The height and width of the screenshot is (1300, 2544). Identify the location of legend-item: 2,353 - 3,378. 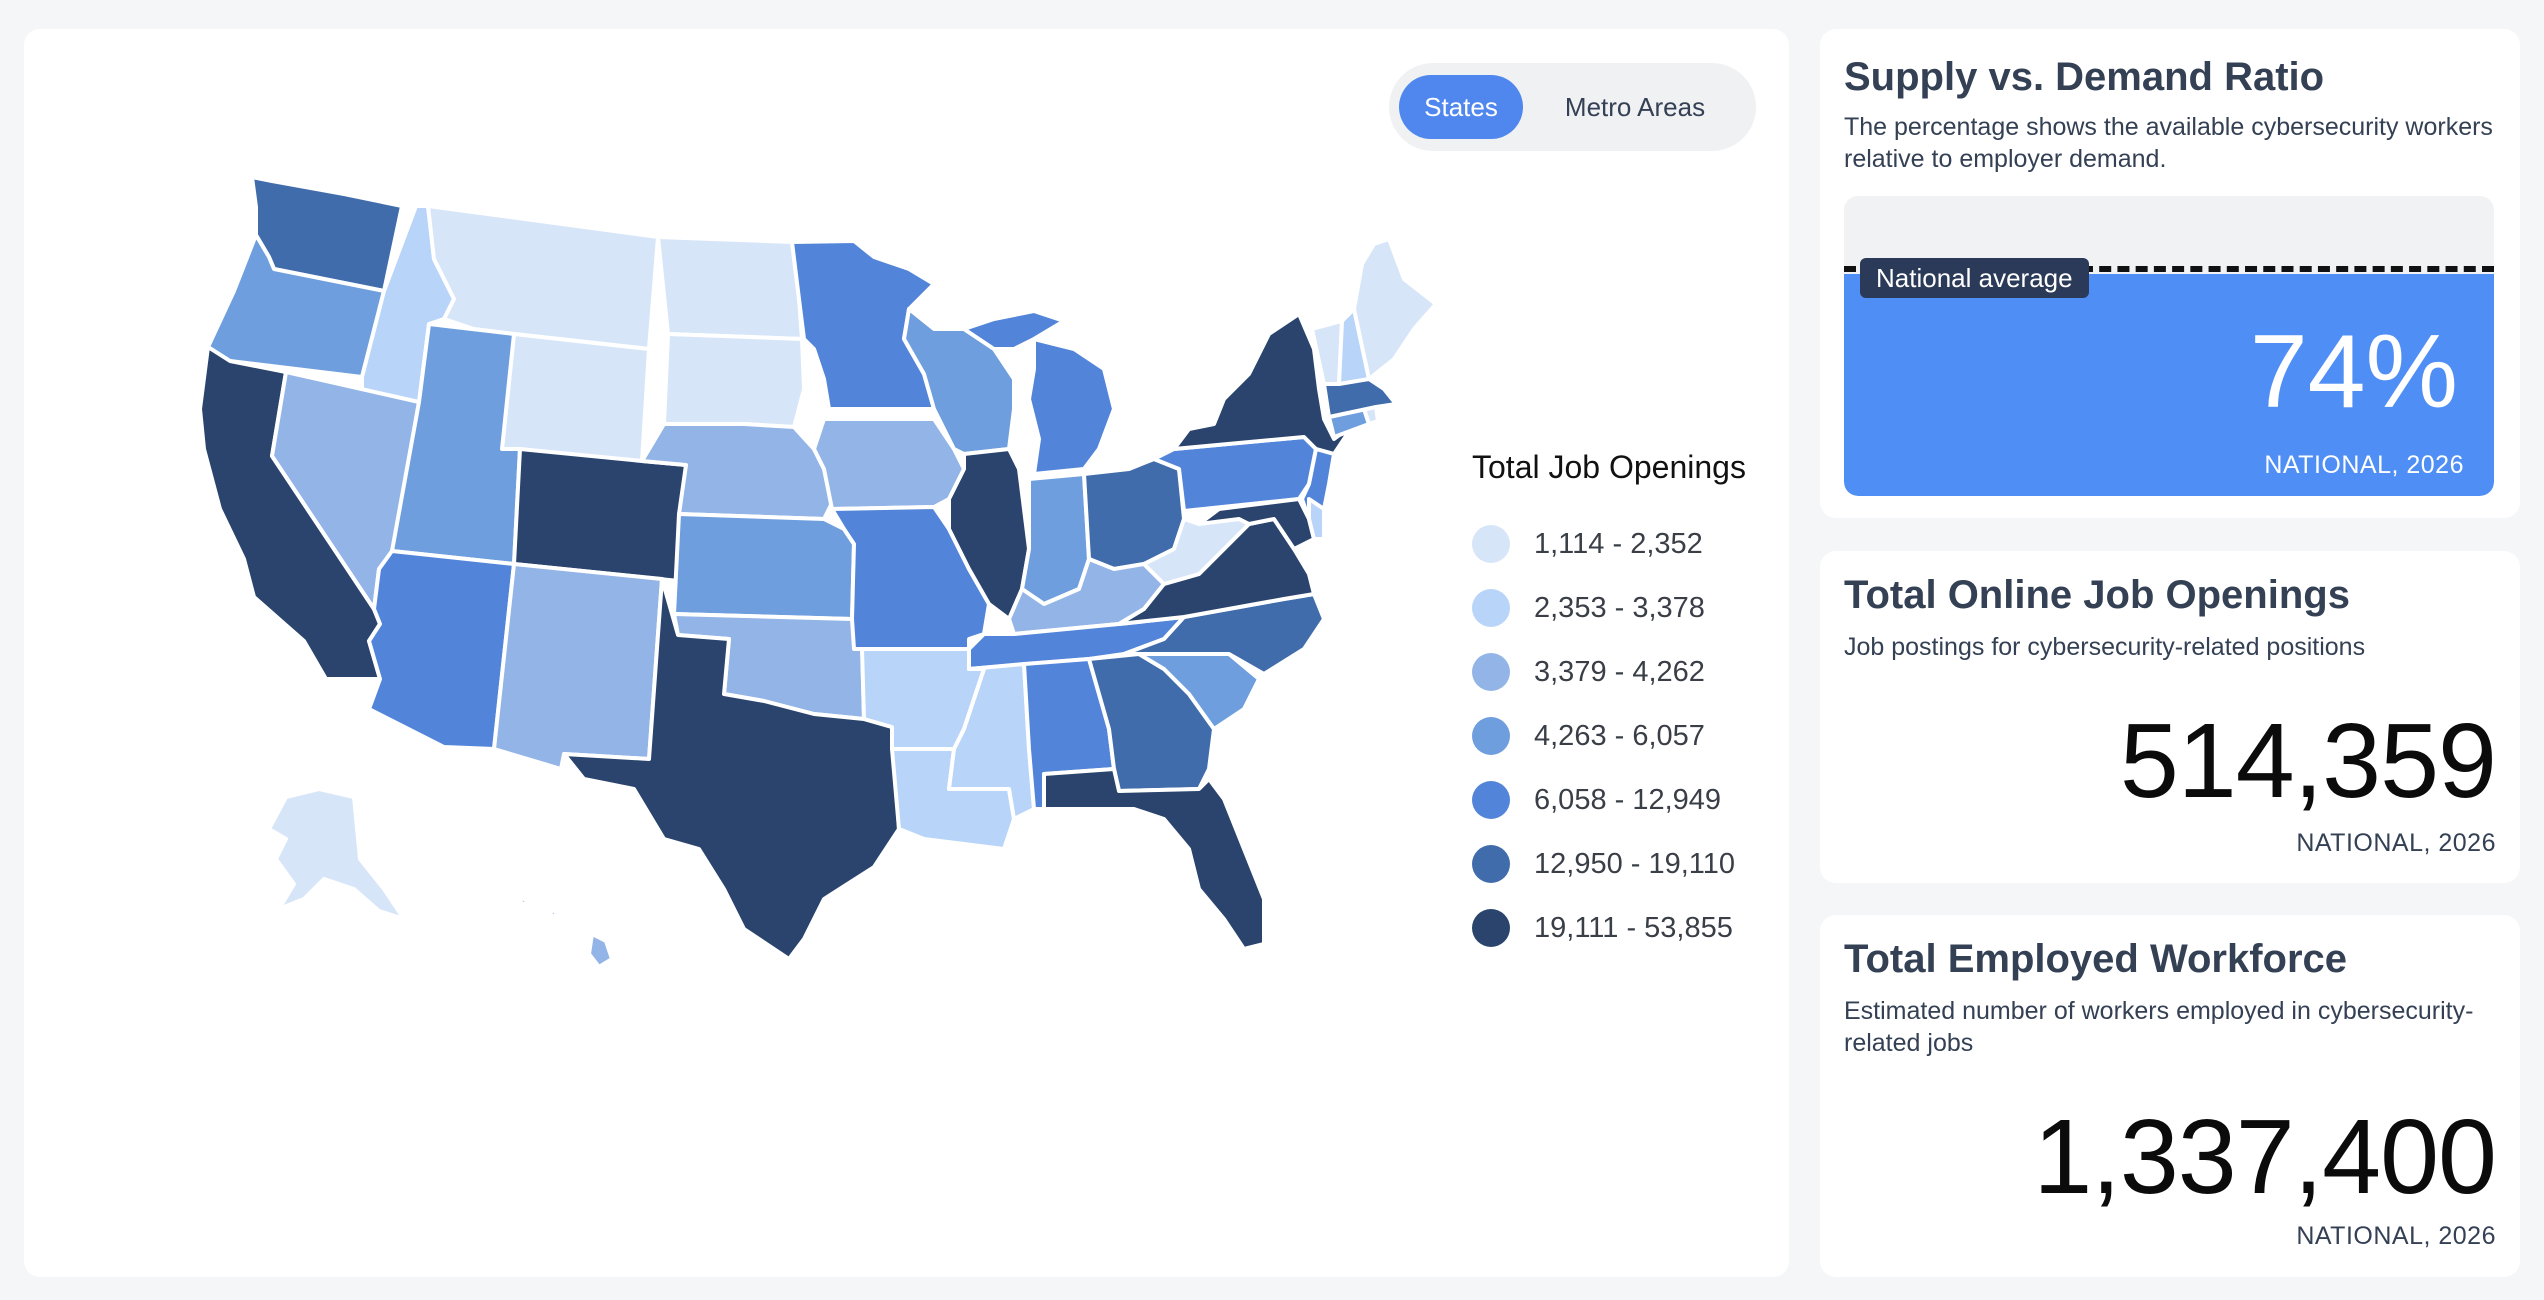
(1627, 608).